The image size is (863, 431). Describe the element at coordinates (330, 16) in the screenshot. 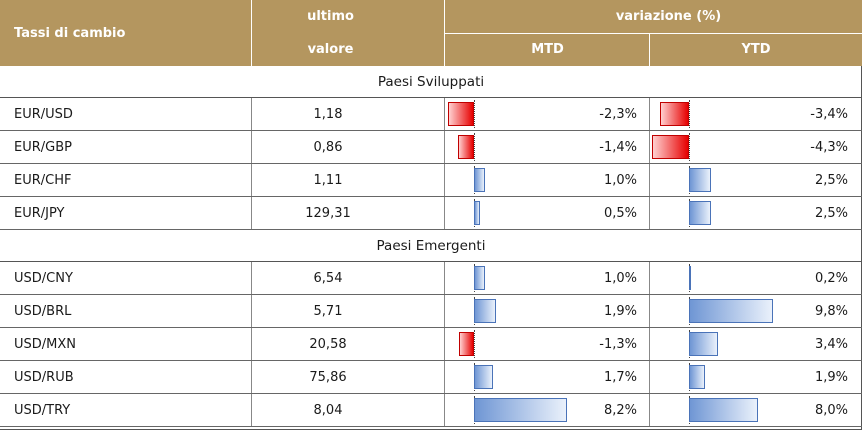

I see `header-last-line1: ultimo` at that location.